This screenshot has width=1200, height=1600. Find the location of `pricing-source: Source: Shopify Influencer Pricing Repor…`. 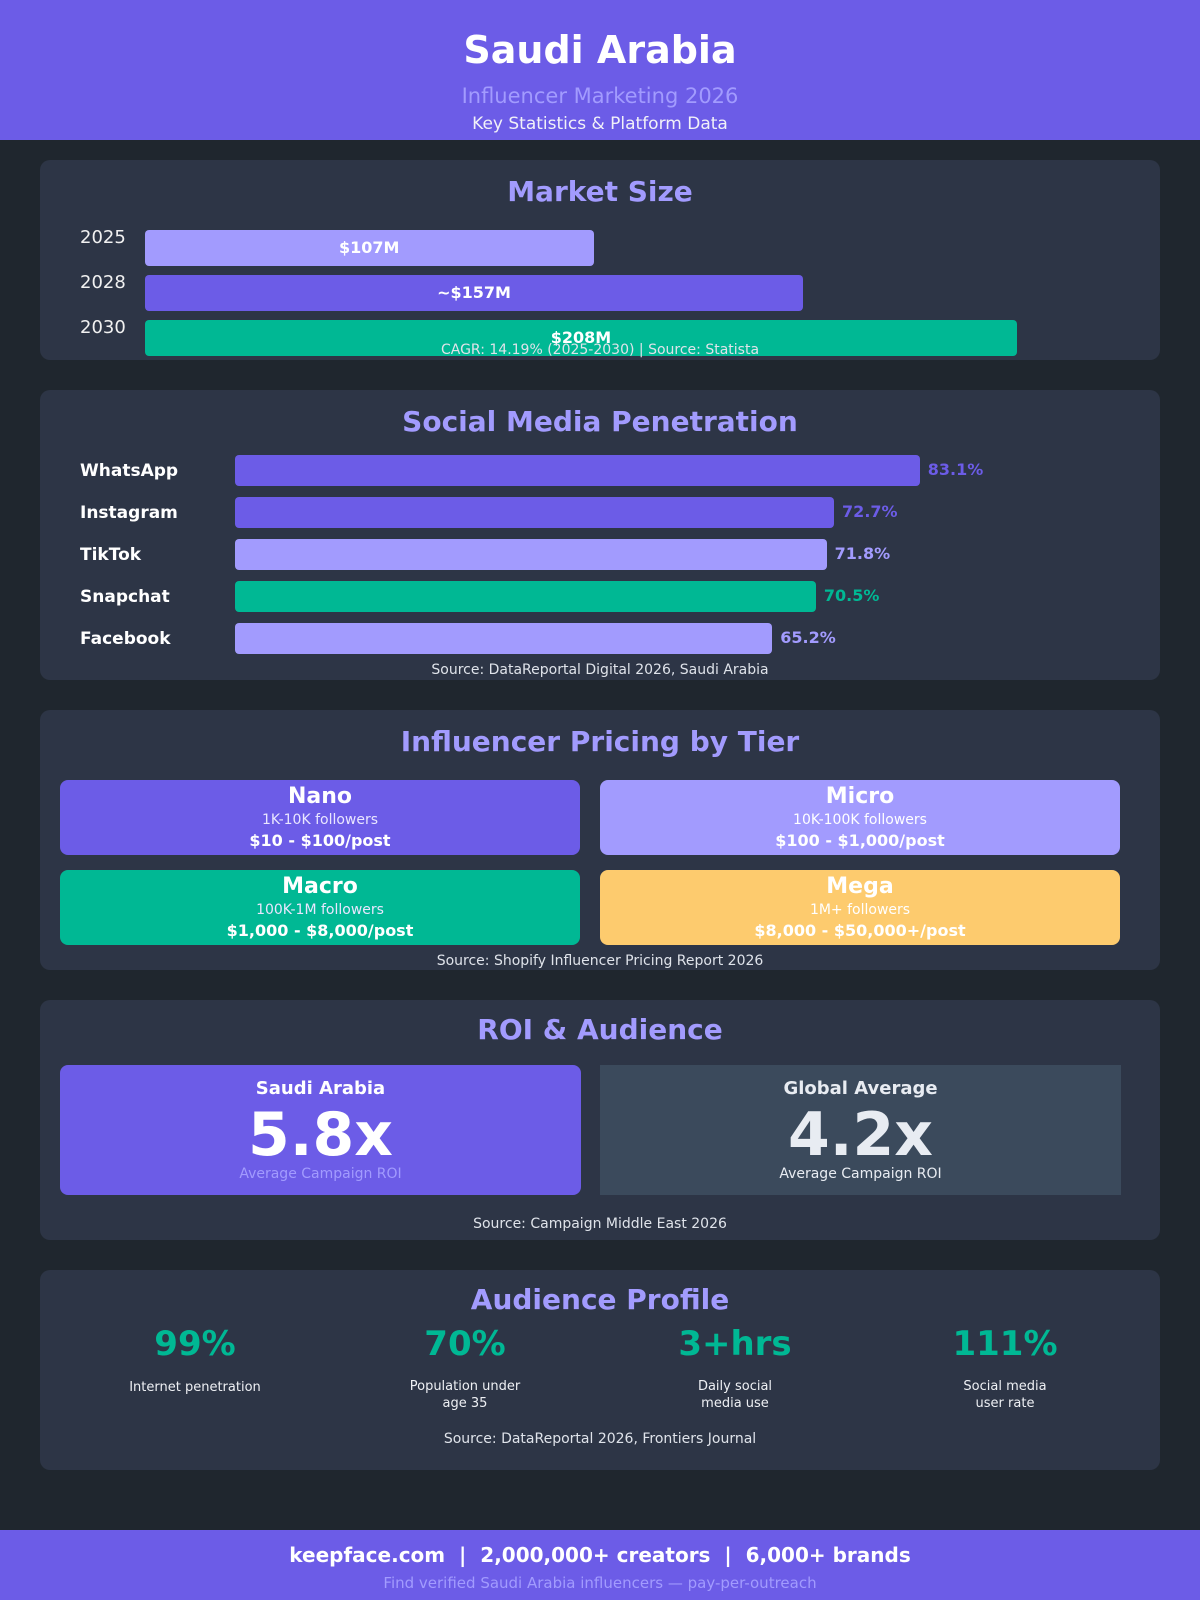

pricing-source: Source: Shopify Influencer Pricing Repor… is located at coordinates (600, 961).